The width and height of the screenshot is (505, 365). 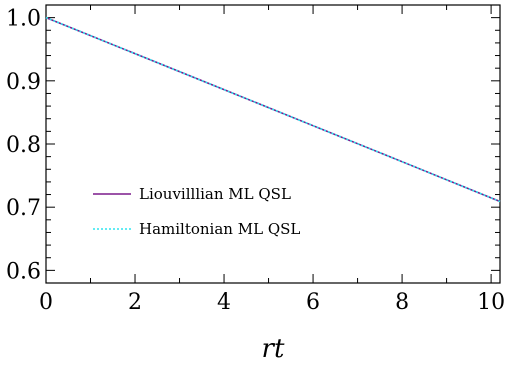 What do you see at coordinates (23, 19) in the screenshot?
I see `y-tick-label: 1.0` at bounding box center [23, 19].